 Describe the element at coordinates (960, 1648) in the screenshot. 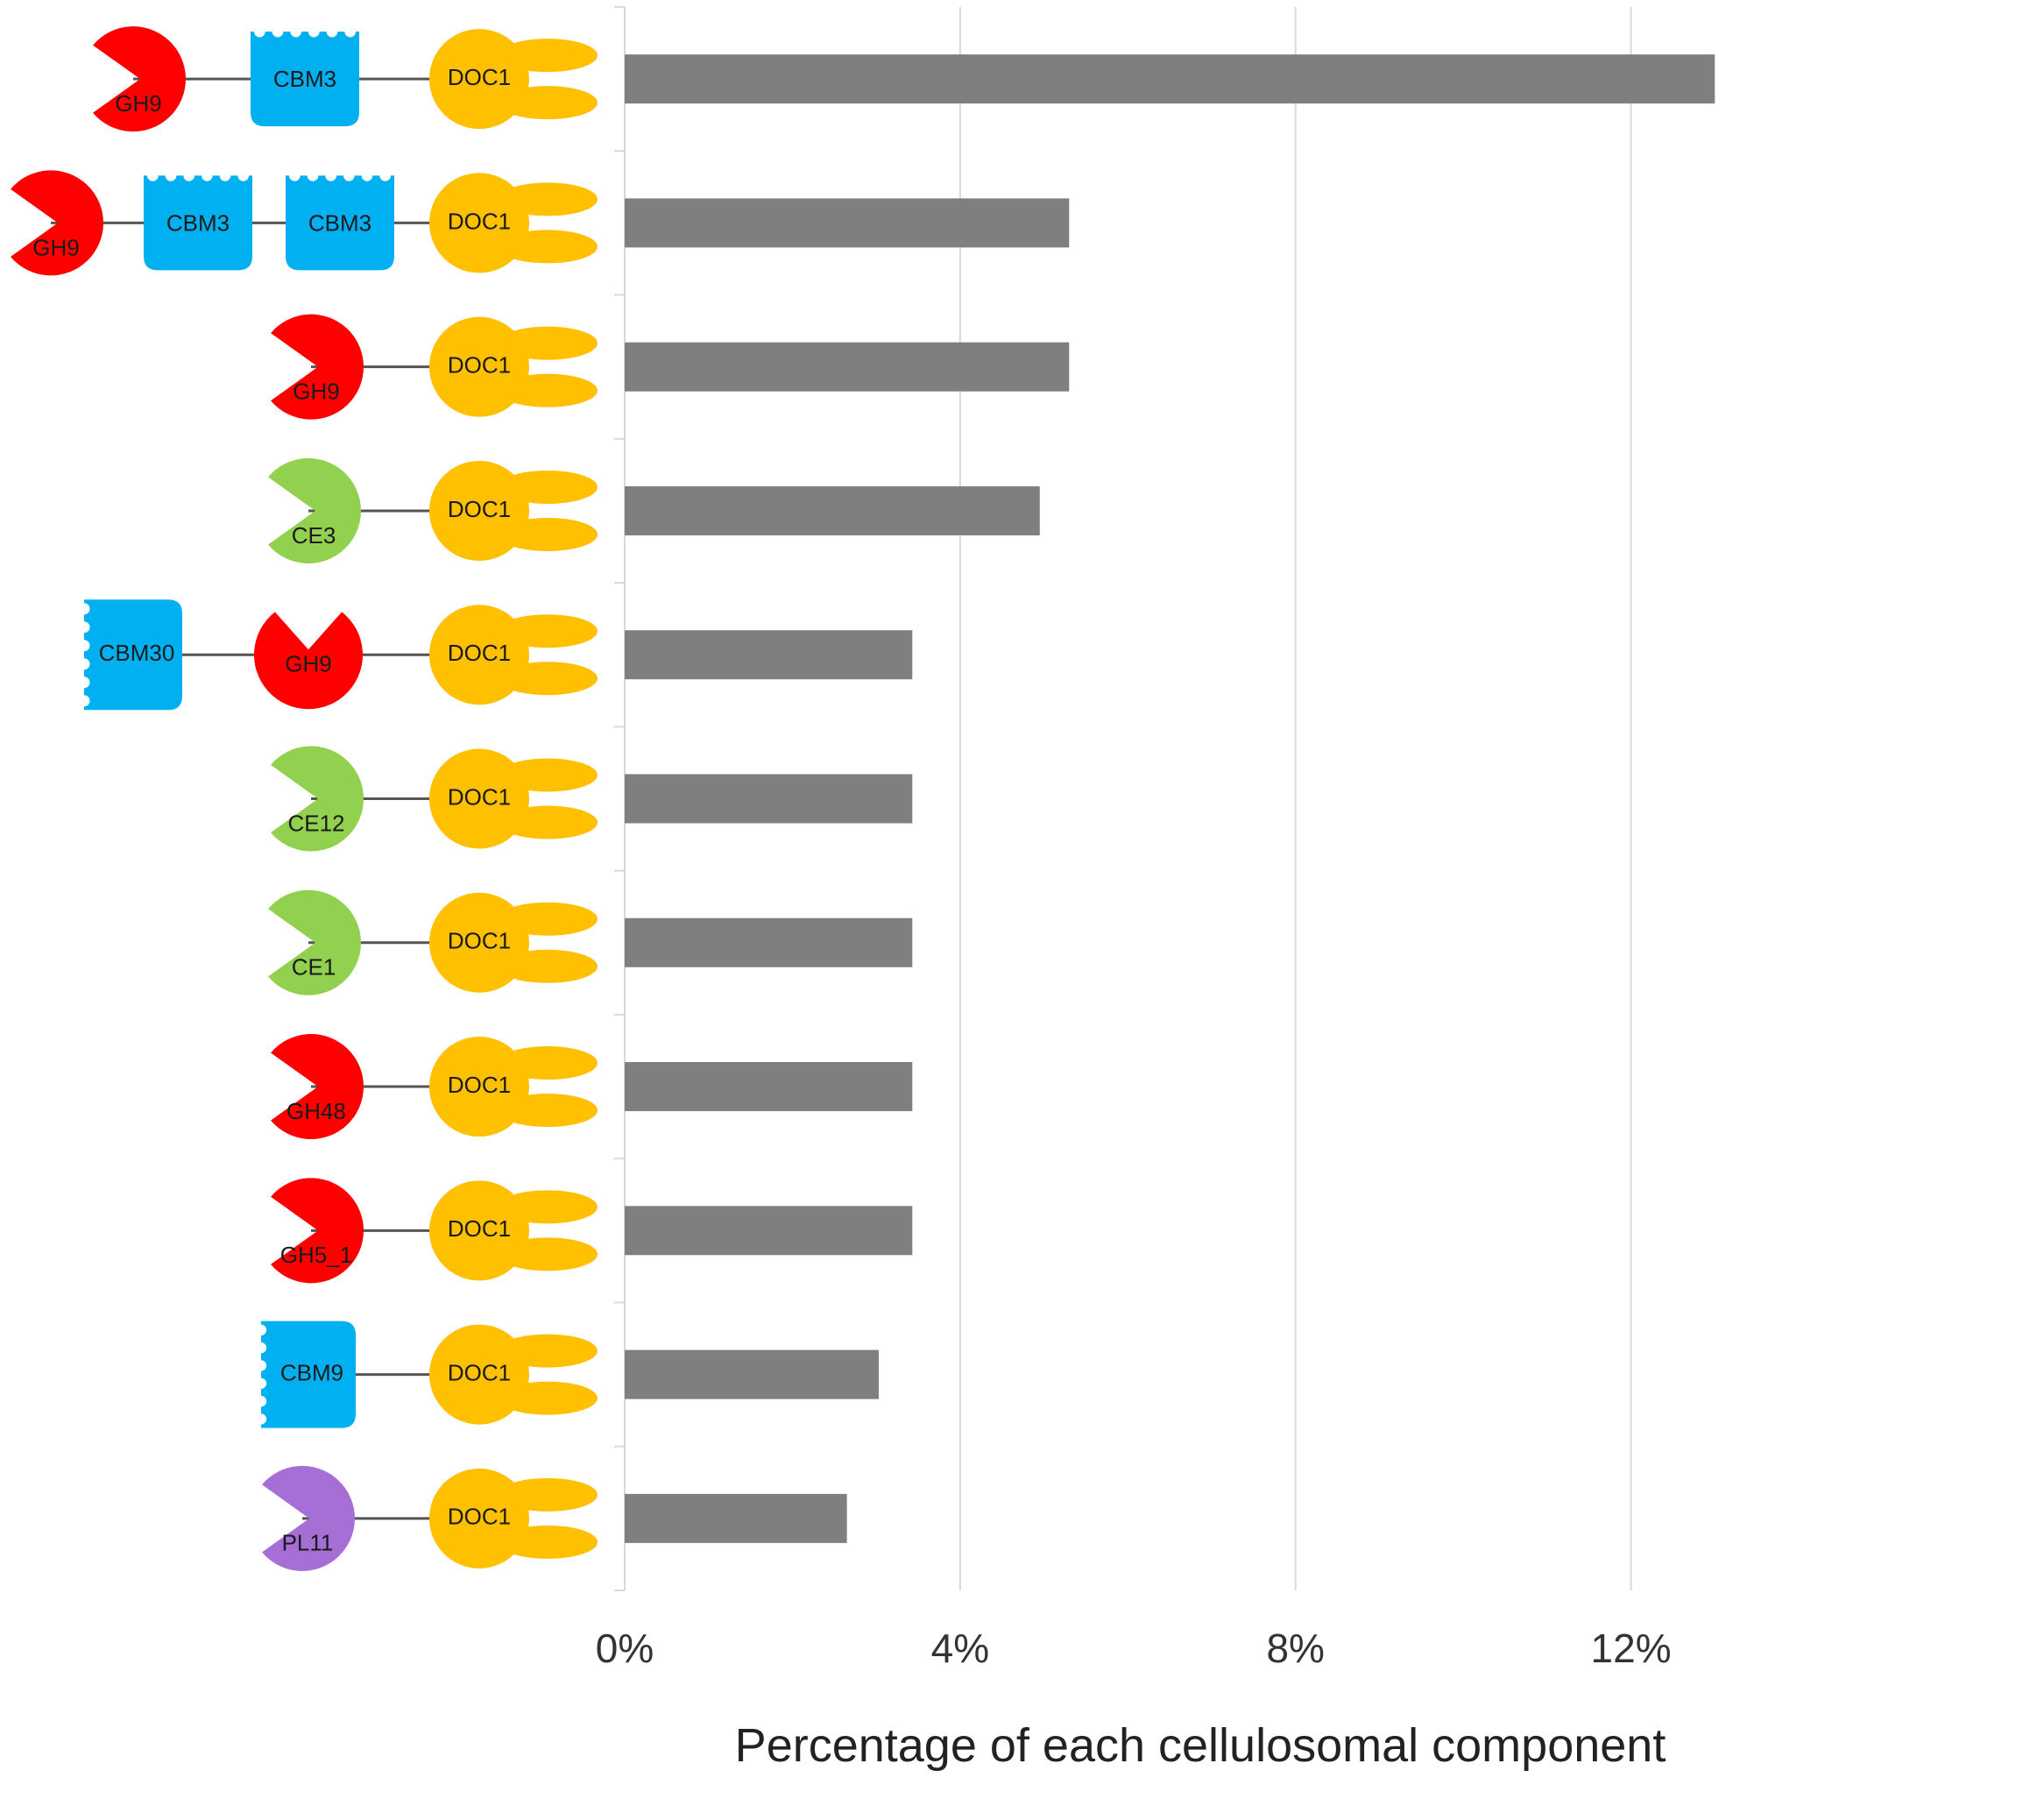

I see `x-tick-label: 4%` at that location.